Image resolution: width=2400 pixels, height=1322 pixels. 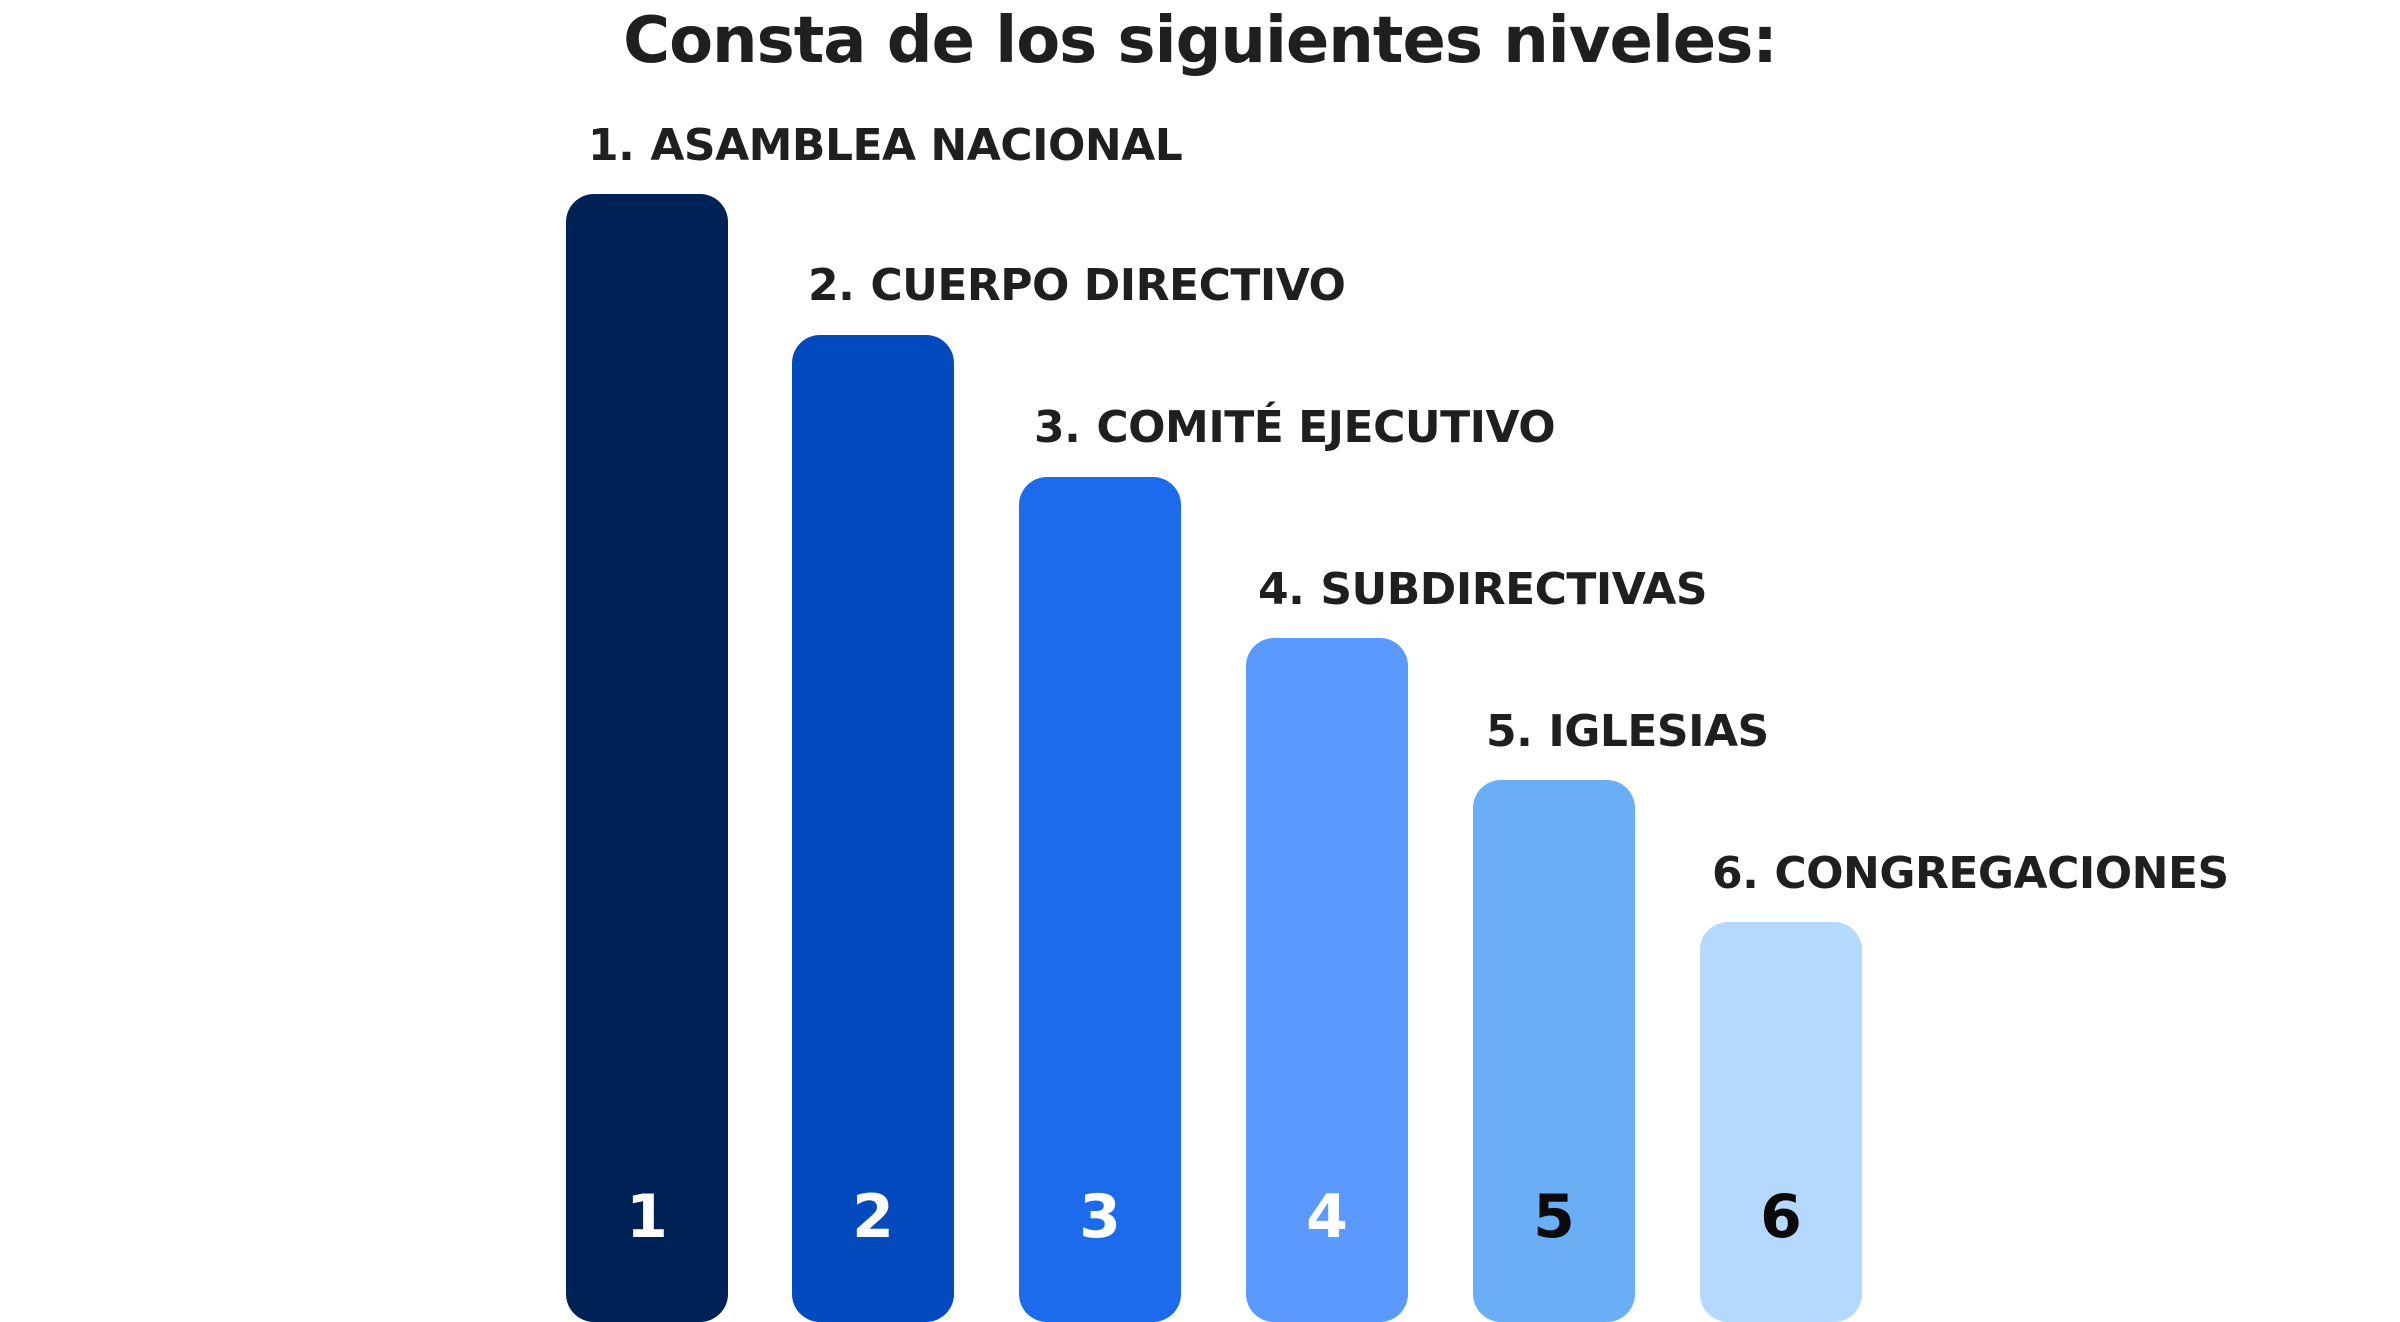 I want to click on level-label-5: 5. IGLESIAS, so click(x=1627, y=731).